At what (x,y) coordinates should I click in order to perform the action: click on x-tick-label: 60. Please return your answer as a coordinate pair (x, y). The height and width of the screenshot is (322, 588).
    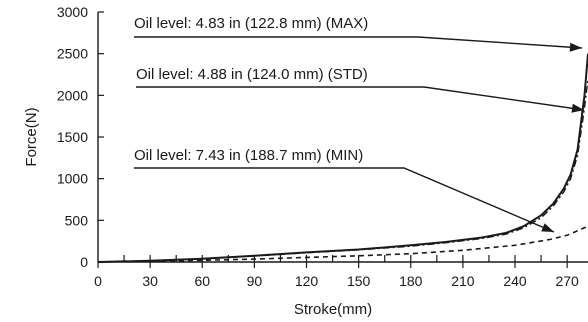
    Looking at the image, I should click on (202, 281).